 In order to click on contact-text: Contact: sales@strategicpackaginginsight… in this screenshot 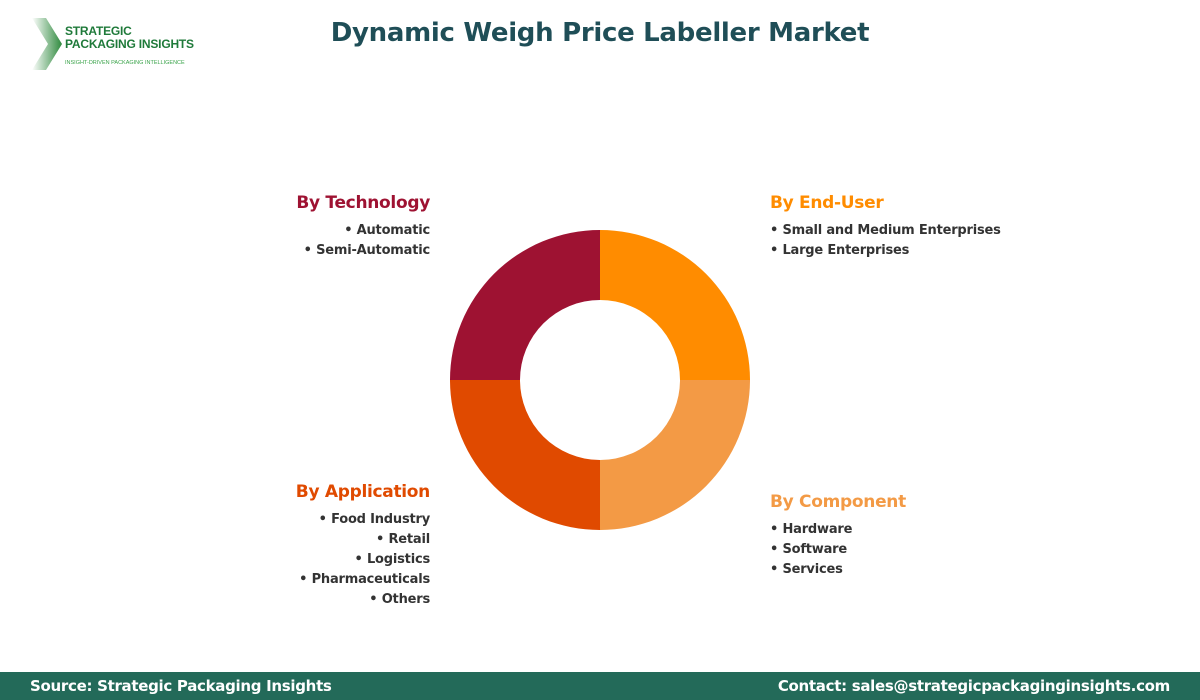, I will do `click(973, 686)`.